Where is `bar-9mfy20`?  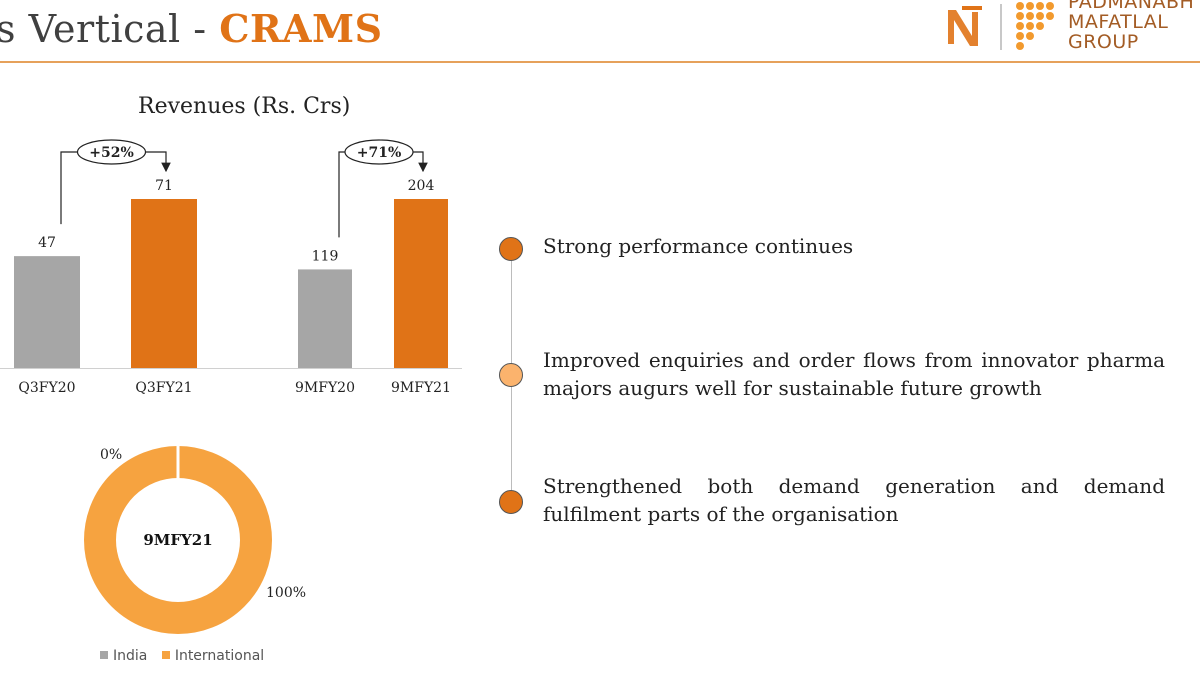
bar-9mfy20 is located at coordinates (325, 318).